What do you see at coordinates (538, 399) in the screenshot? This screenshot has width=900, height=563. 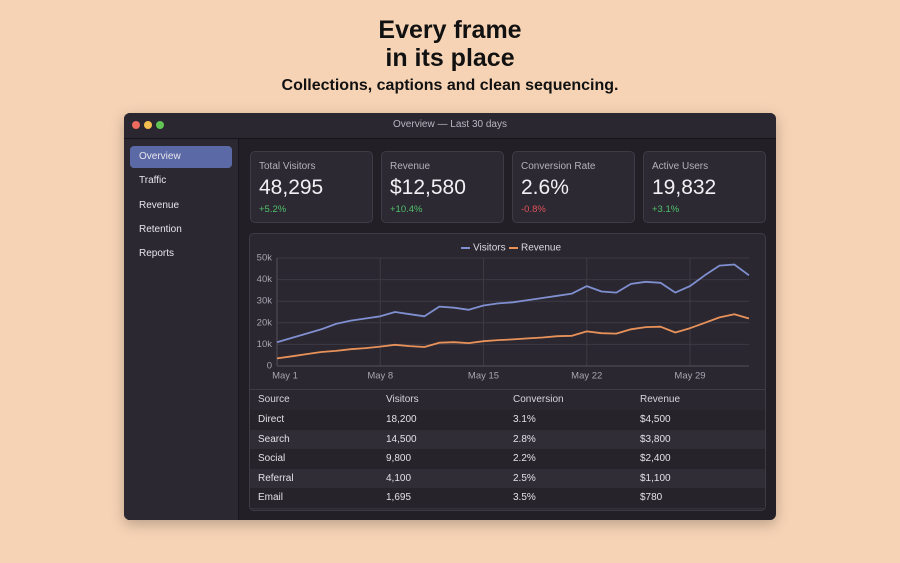 I see `column-header: Conversion` at bounding box center [538, 399].